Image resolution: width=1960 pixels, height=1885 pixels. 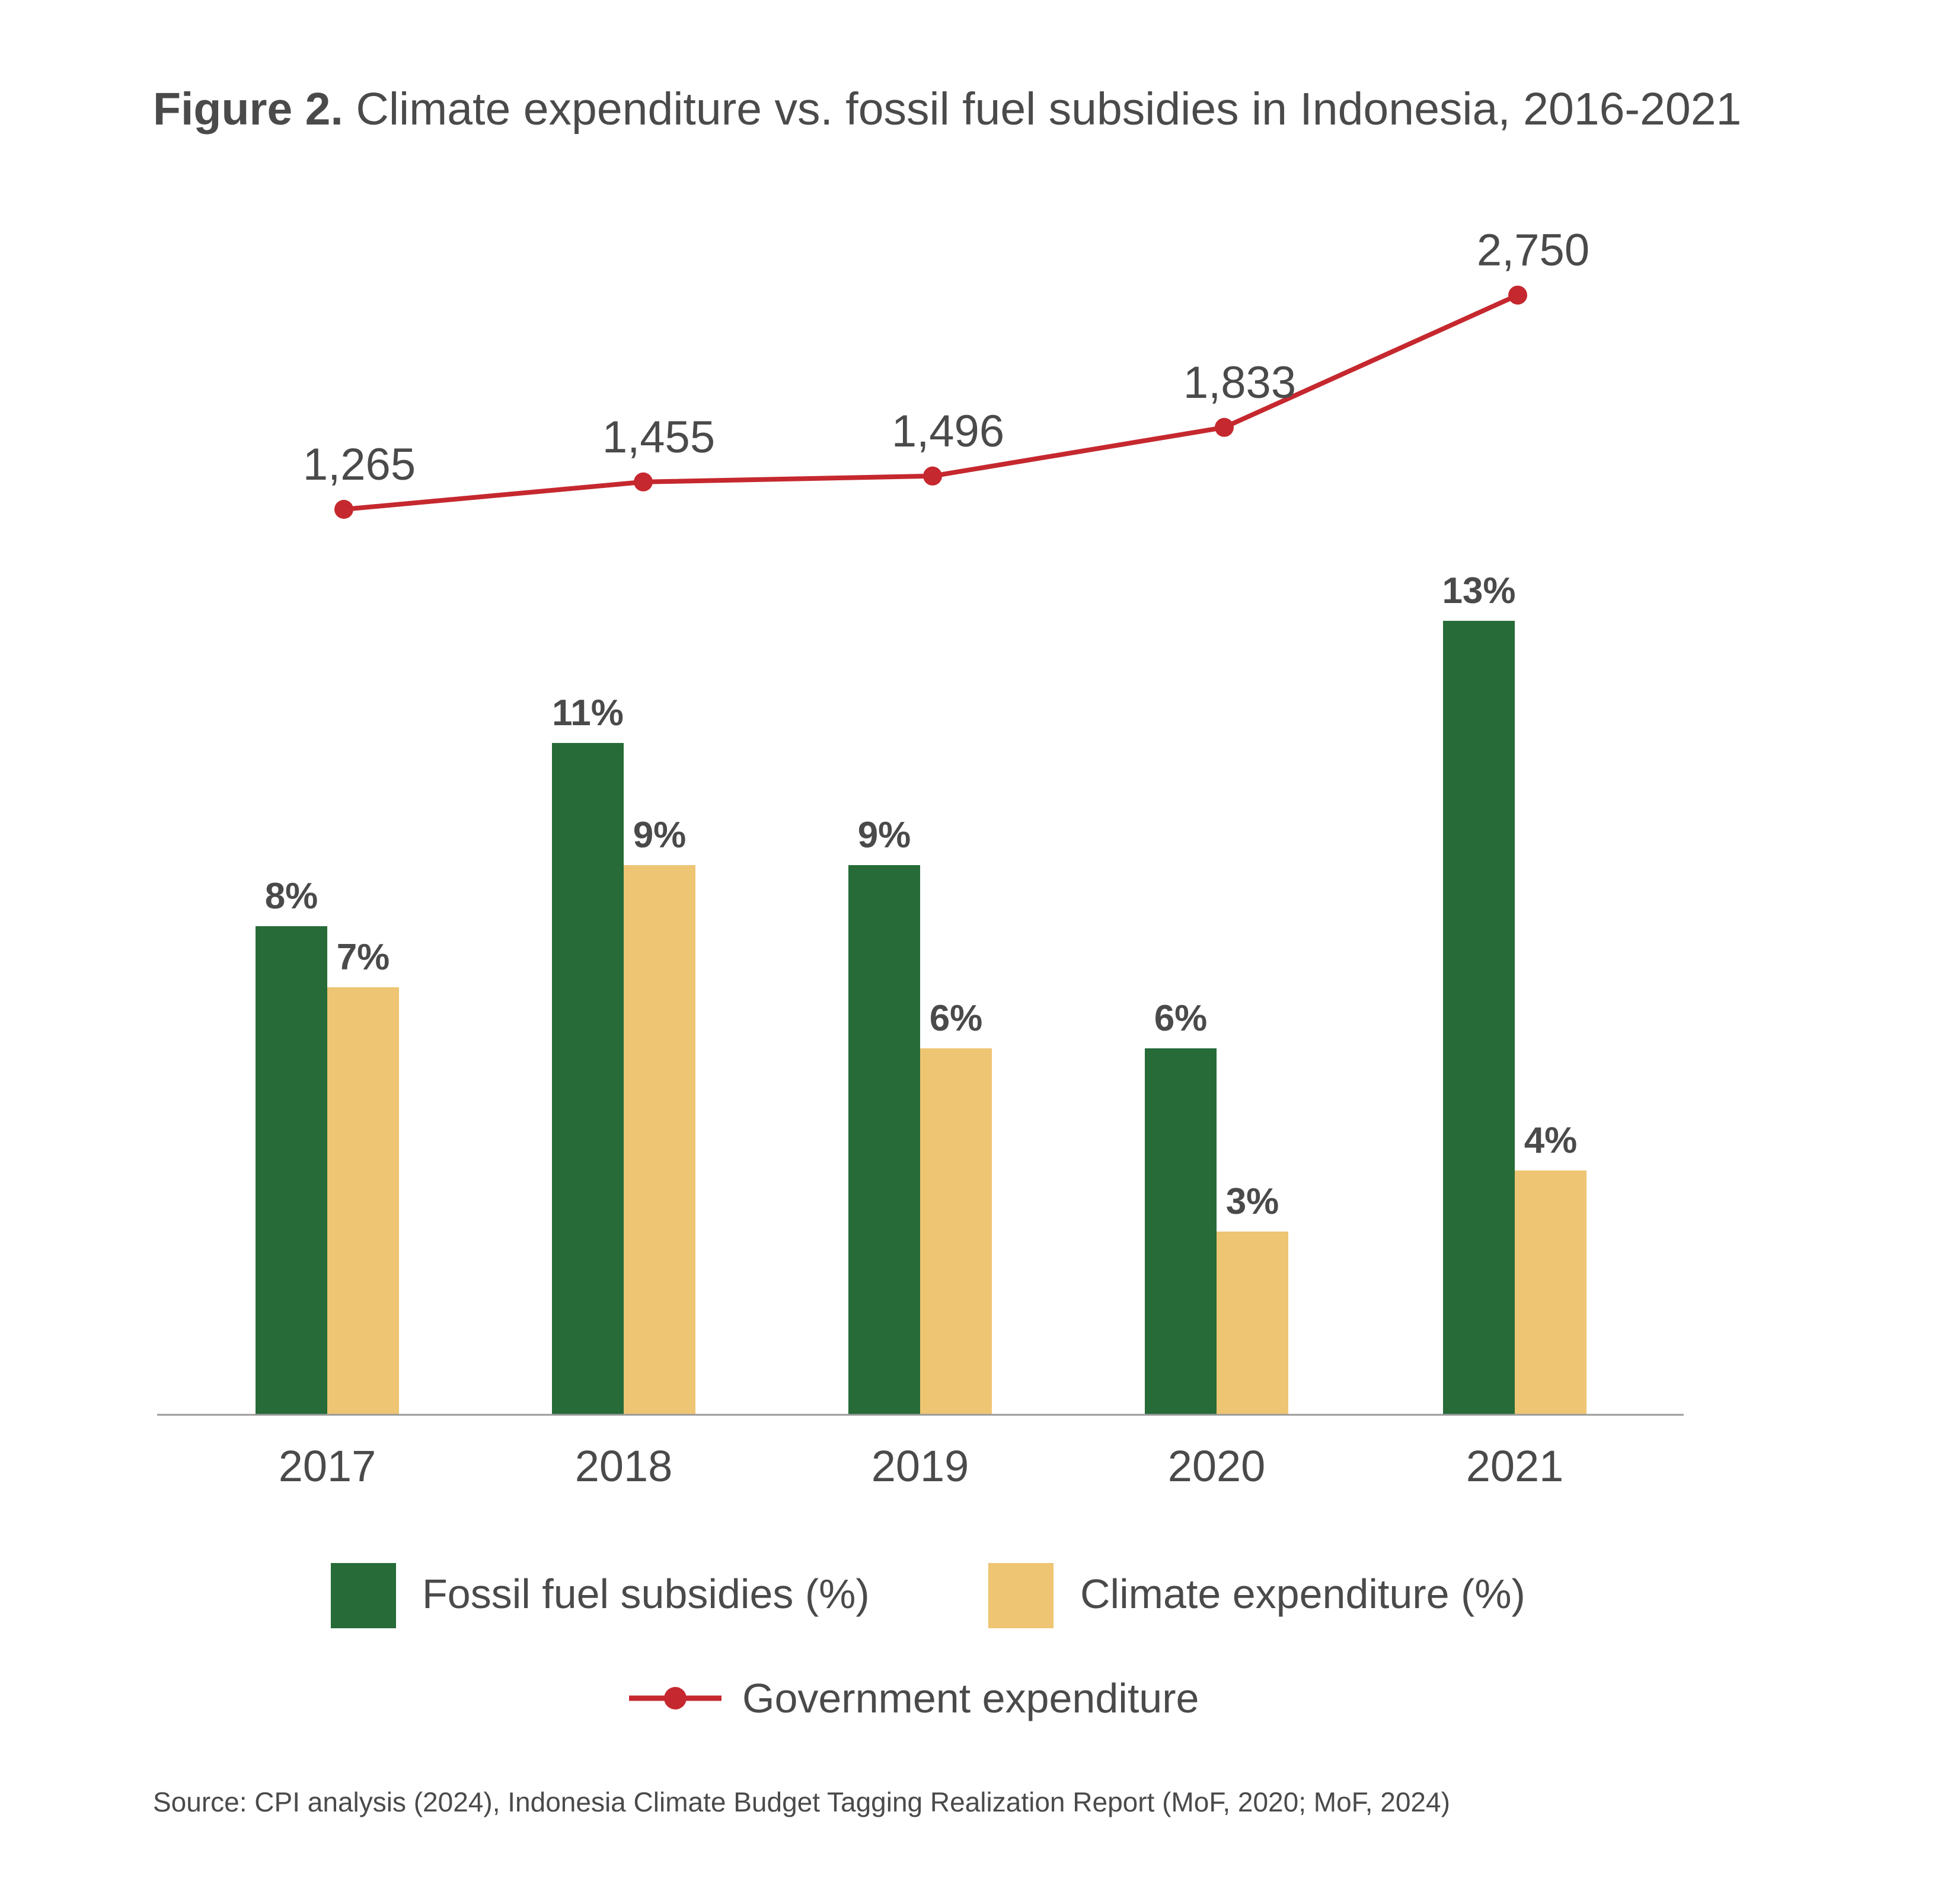 What do you see at coordinates (363, 1596) in the screenshot?
I see `legend-swatch-fossil` at bounding box center [363, 1596].